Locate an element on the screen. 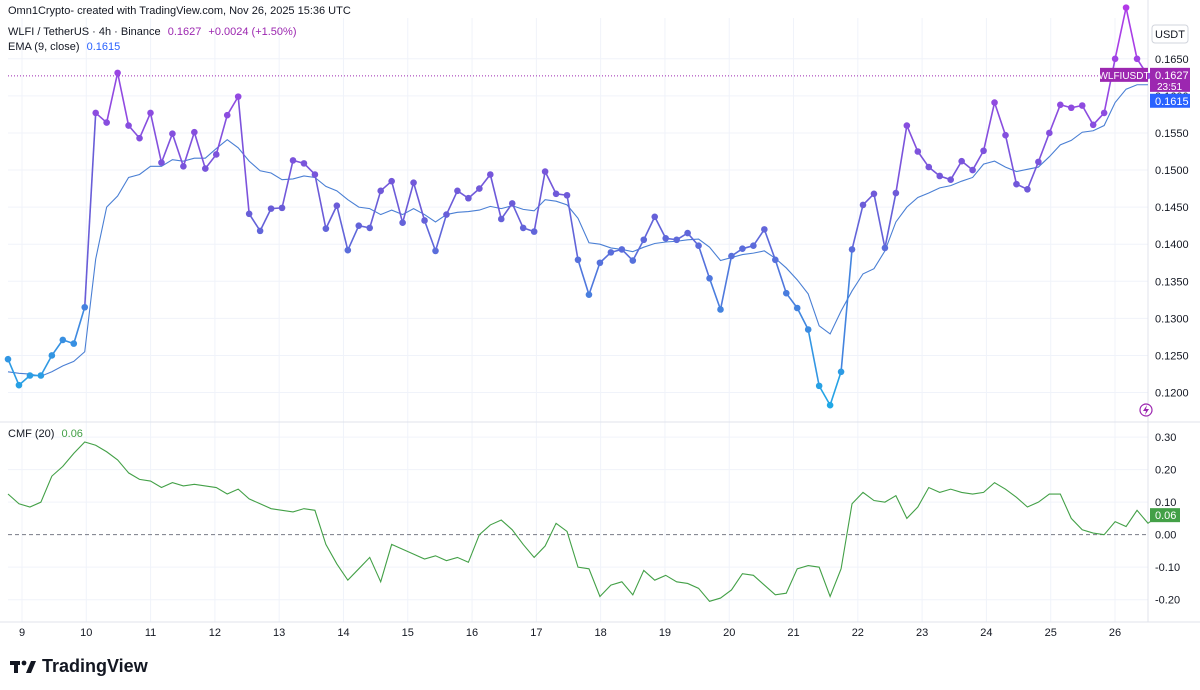 Image resolution: width=1200 pixels, height=690 pixels. price-tick-label: 0.1300 is located at coordinates (1172, 319).